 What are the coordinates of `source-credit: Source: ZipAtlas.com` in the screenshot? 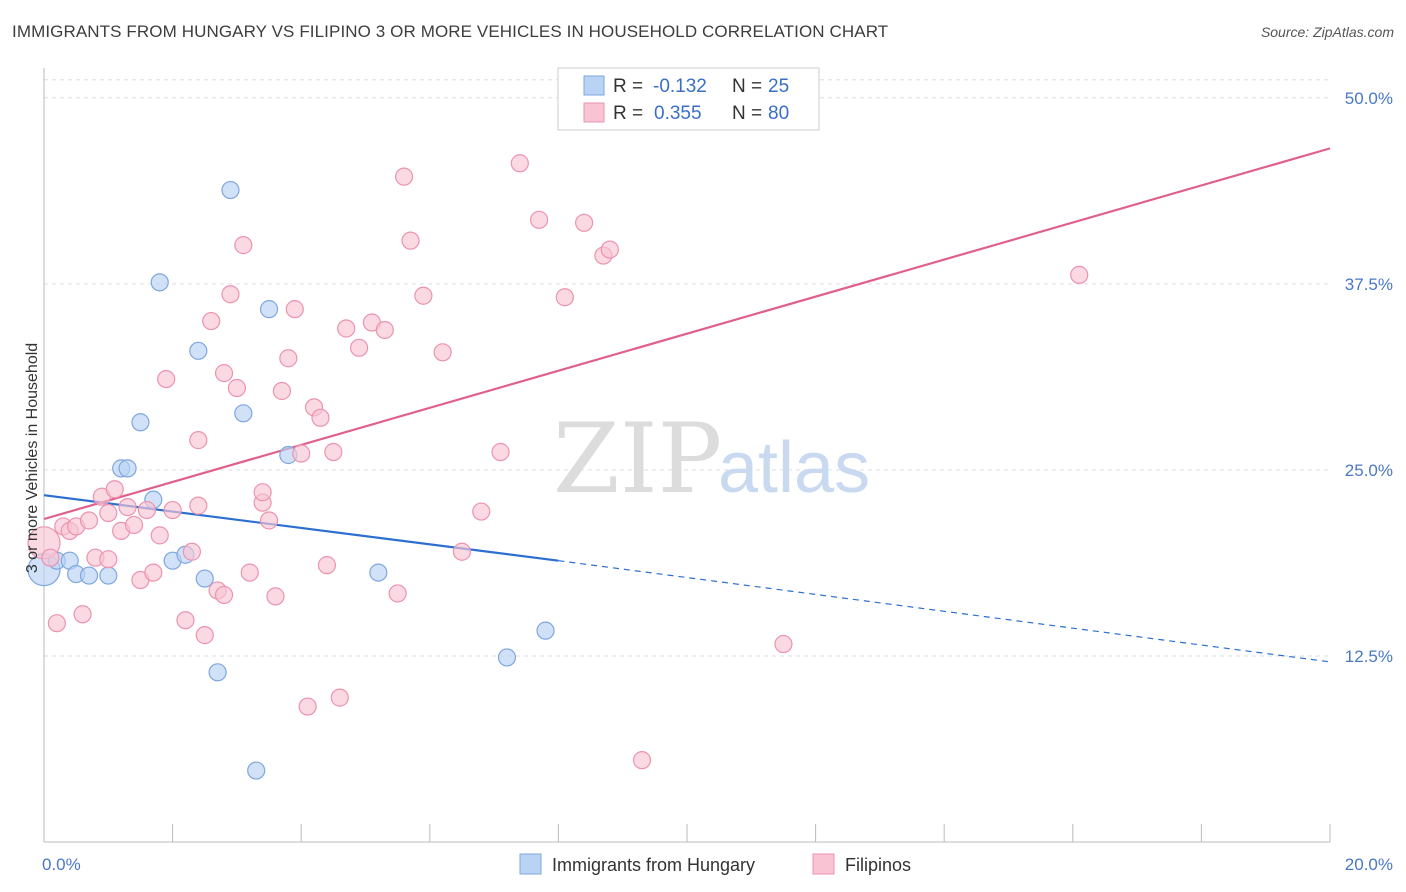 It's located at (1327, 32).